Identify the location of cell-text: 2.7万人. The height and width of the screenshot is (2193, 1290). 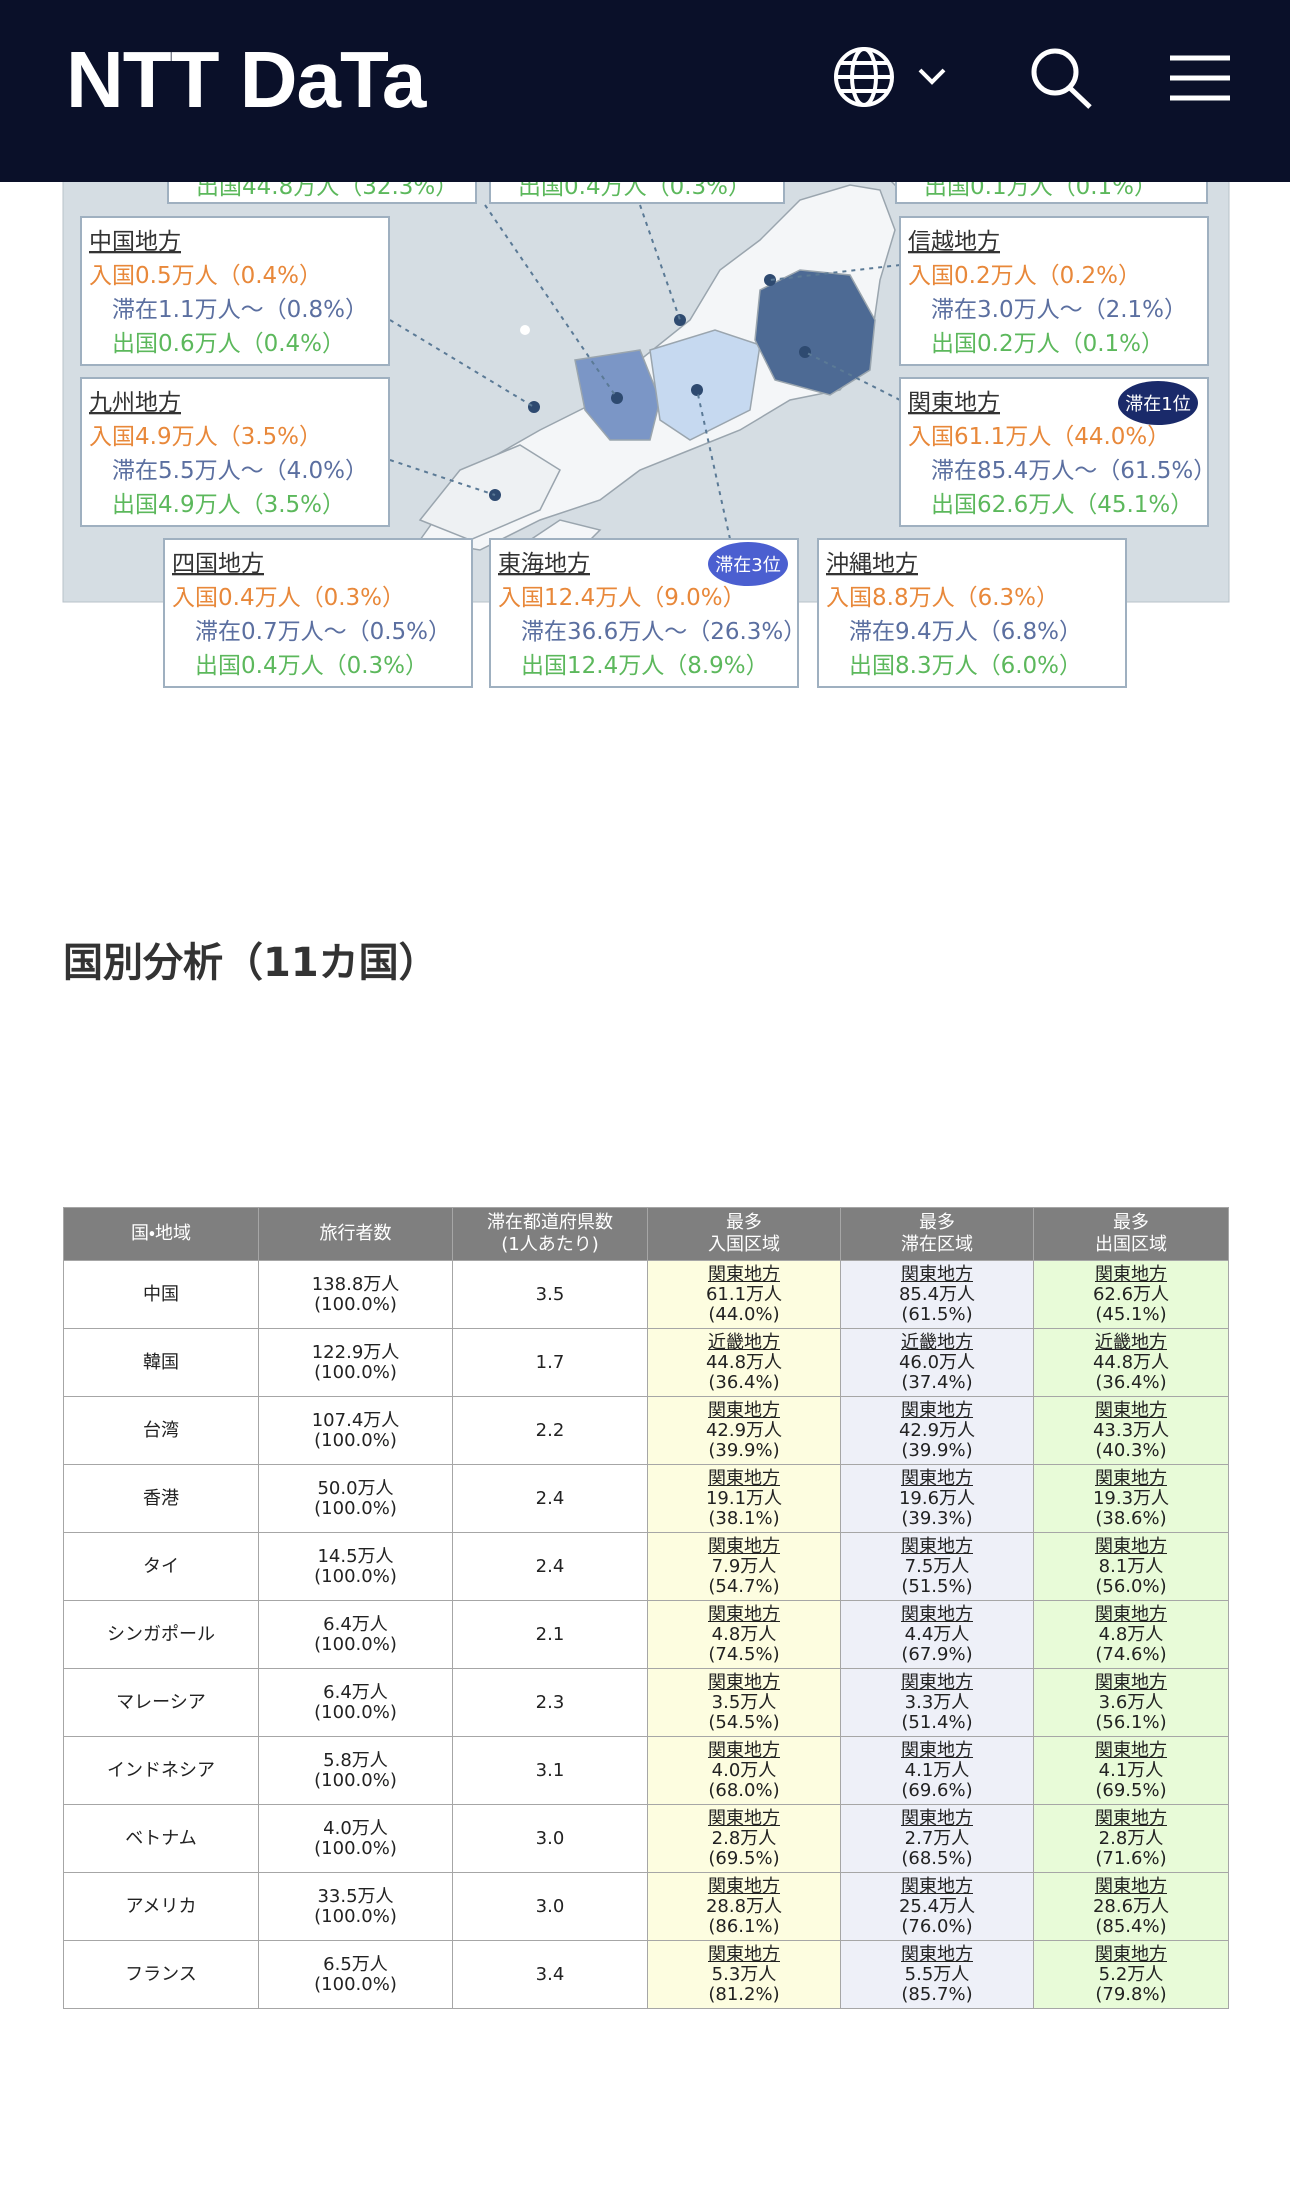
(937, 1838).